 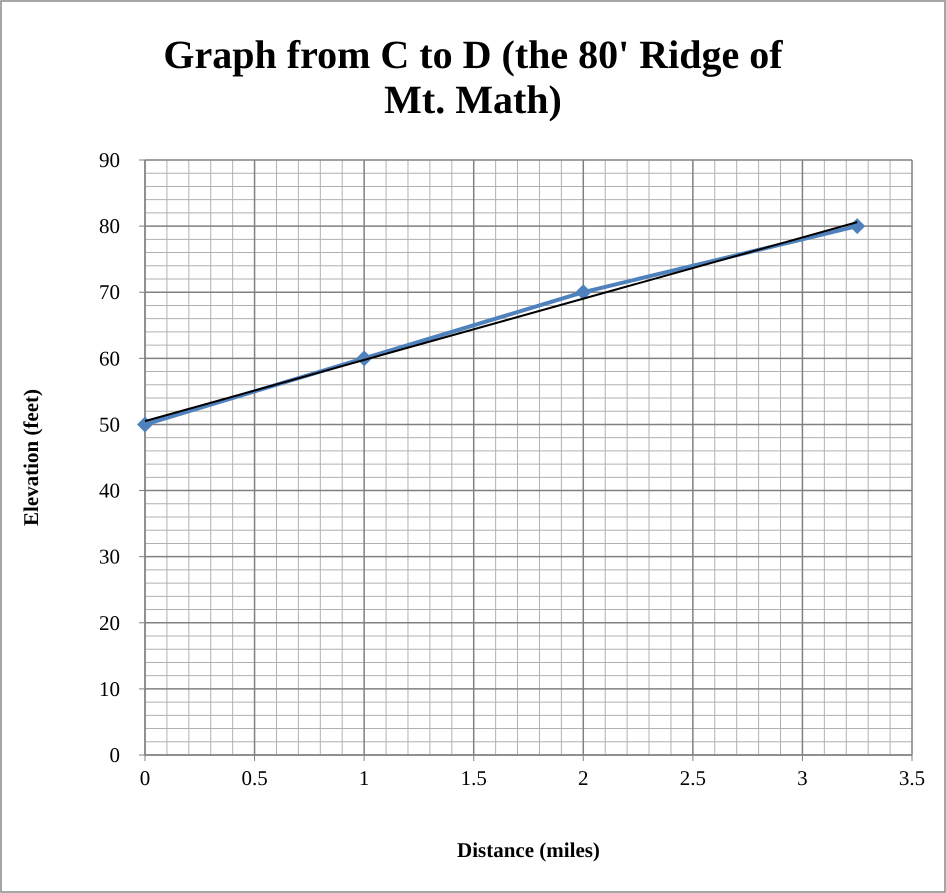 What do you see at coordinates (109, 556) in the screenshot?
I see `y-tick-label: 30` at bounding box center [109, 556].